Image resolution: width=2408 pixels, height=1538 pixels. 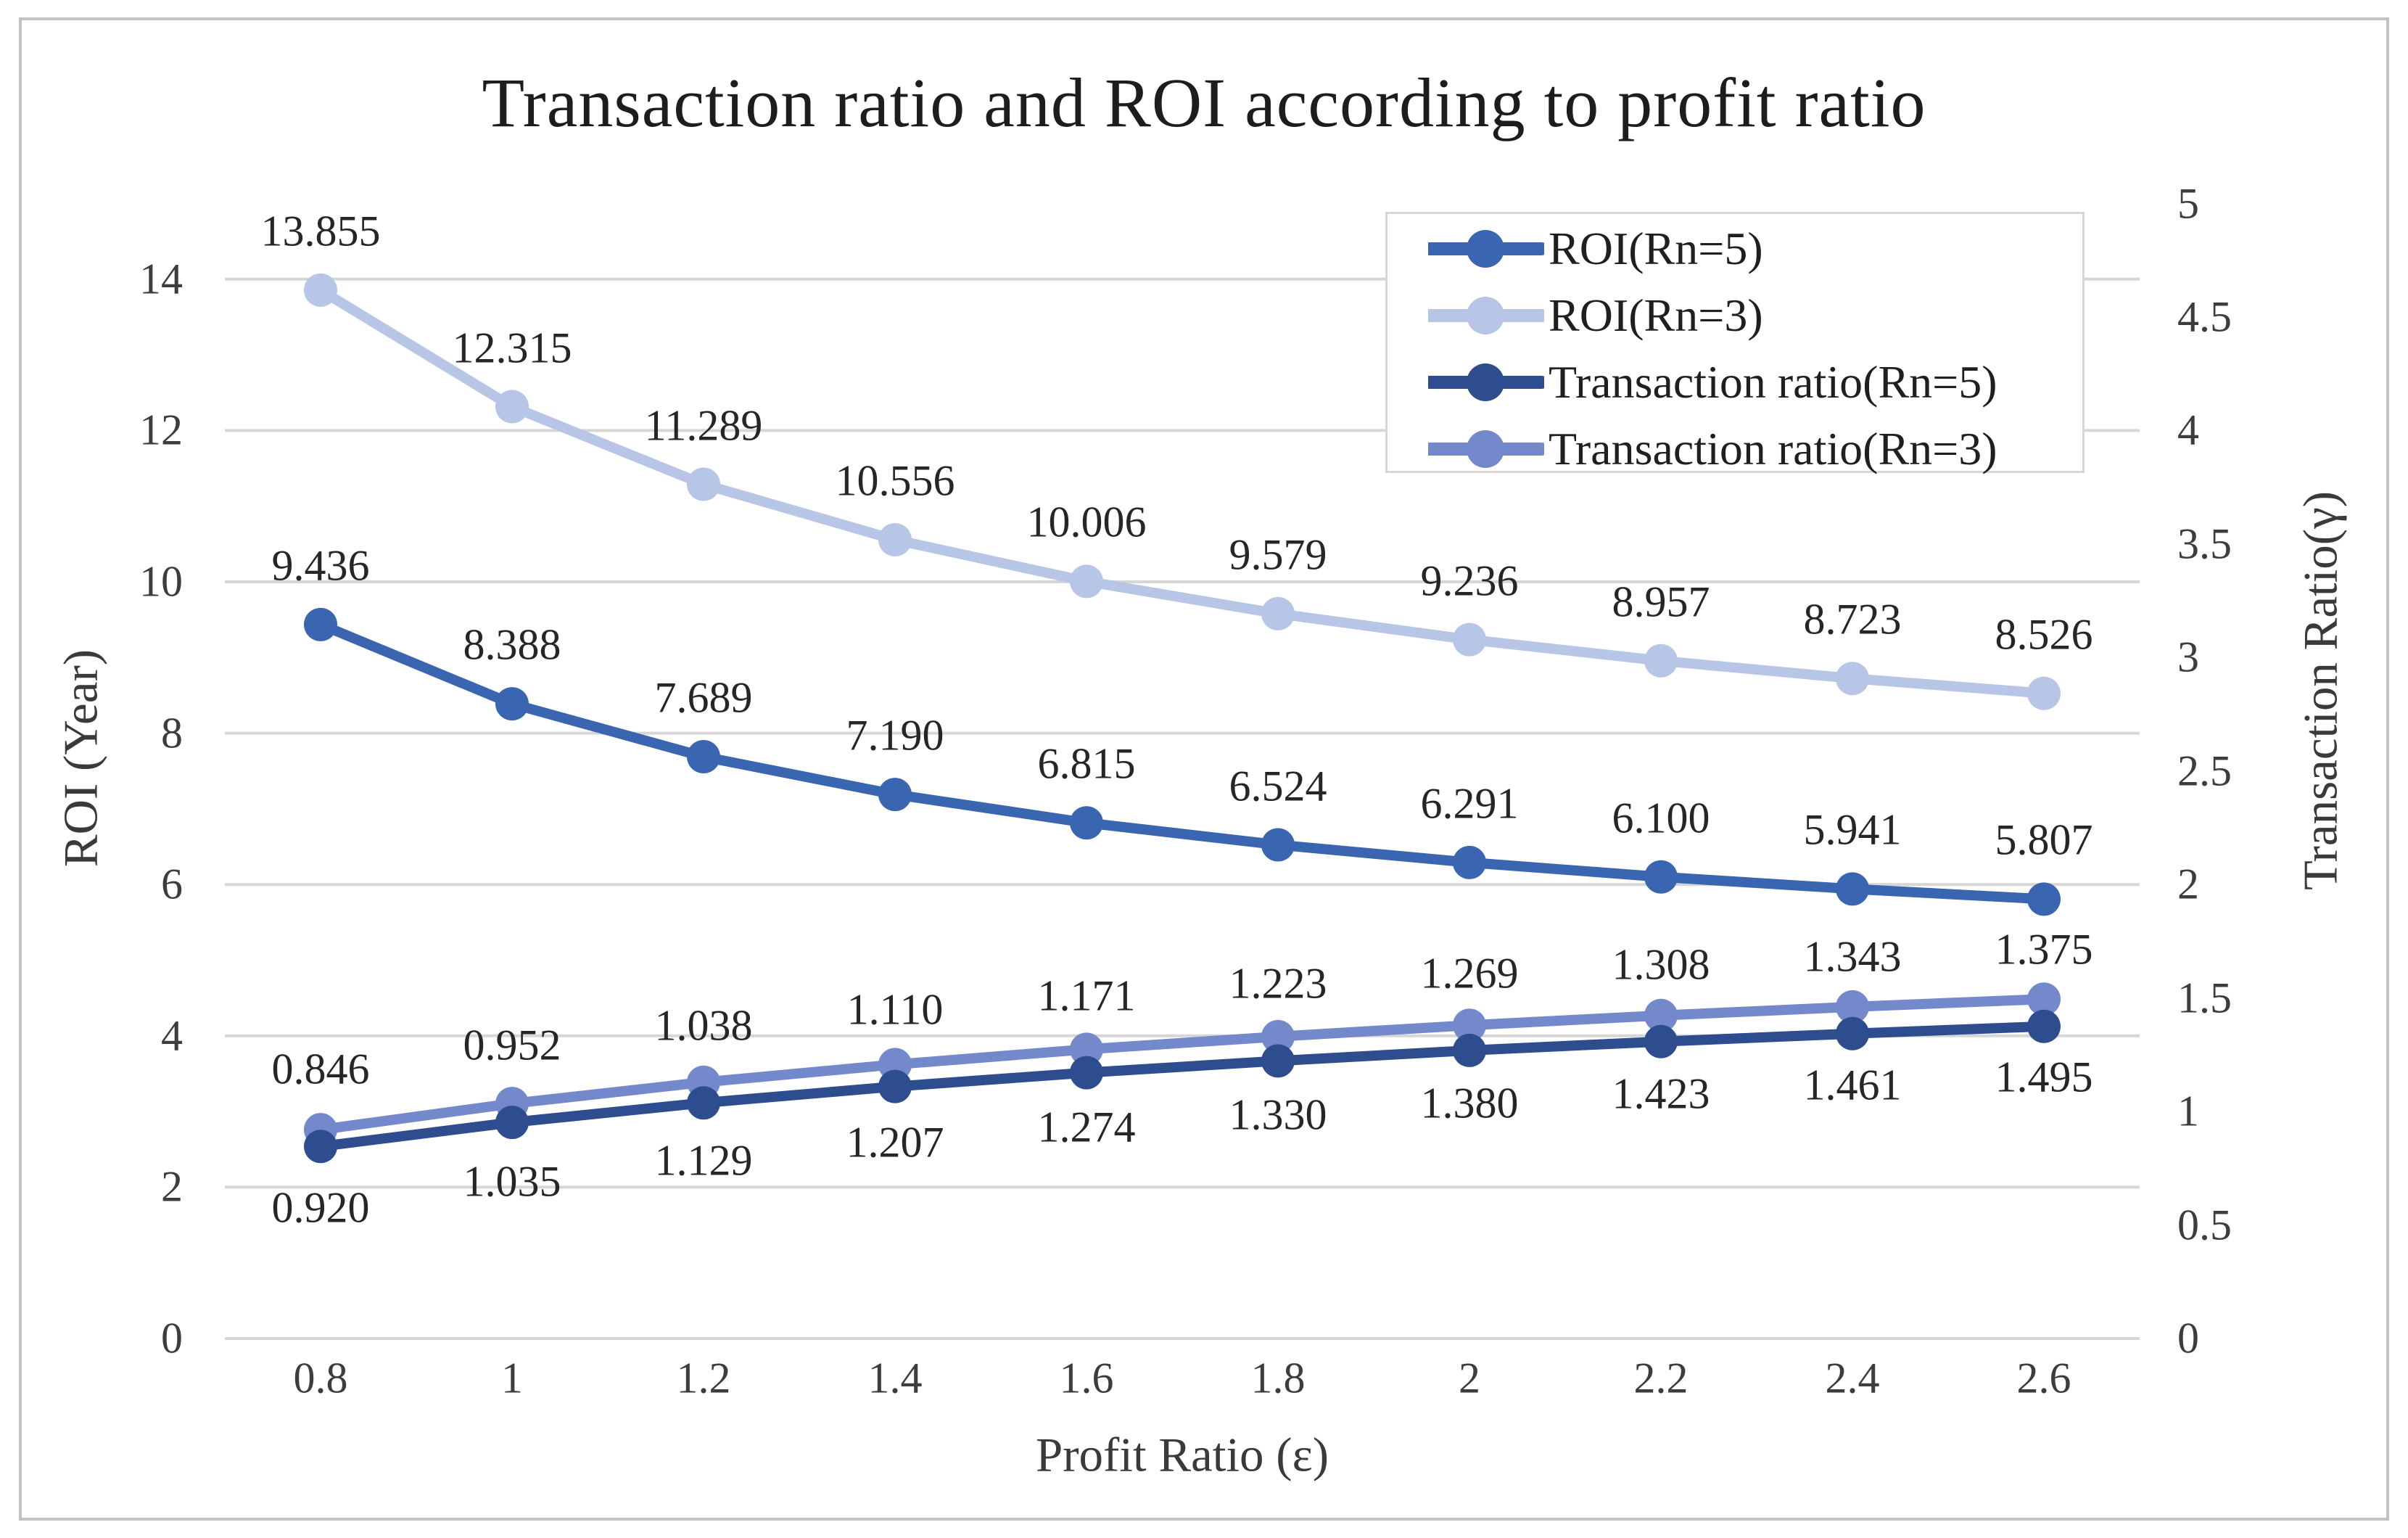 What do you see at coordinates (320, 231) in the screenshot?
I see `data-label: 13.855` at bounding box center [320, 231].